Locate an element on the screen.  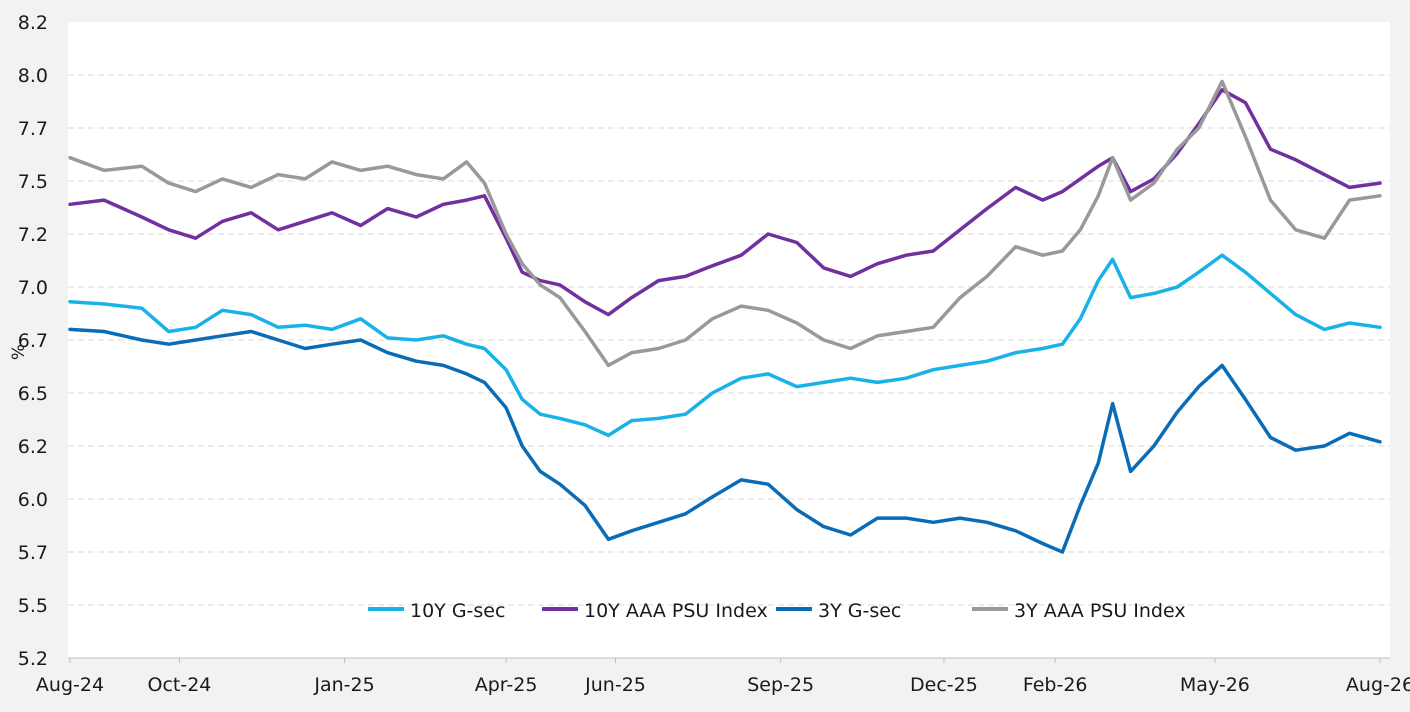
x-tick-label: Jan-25 is located at coordinates (343, 685).